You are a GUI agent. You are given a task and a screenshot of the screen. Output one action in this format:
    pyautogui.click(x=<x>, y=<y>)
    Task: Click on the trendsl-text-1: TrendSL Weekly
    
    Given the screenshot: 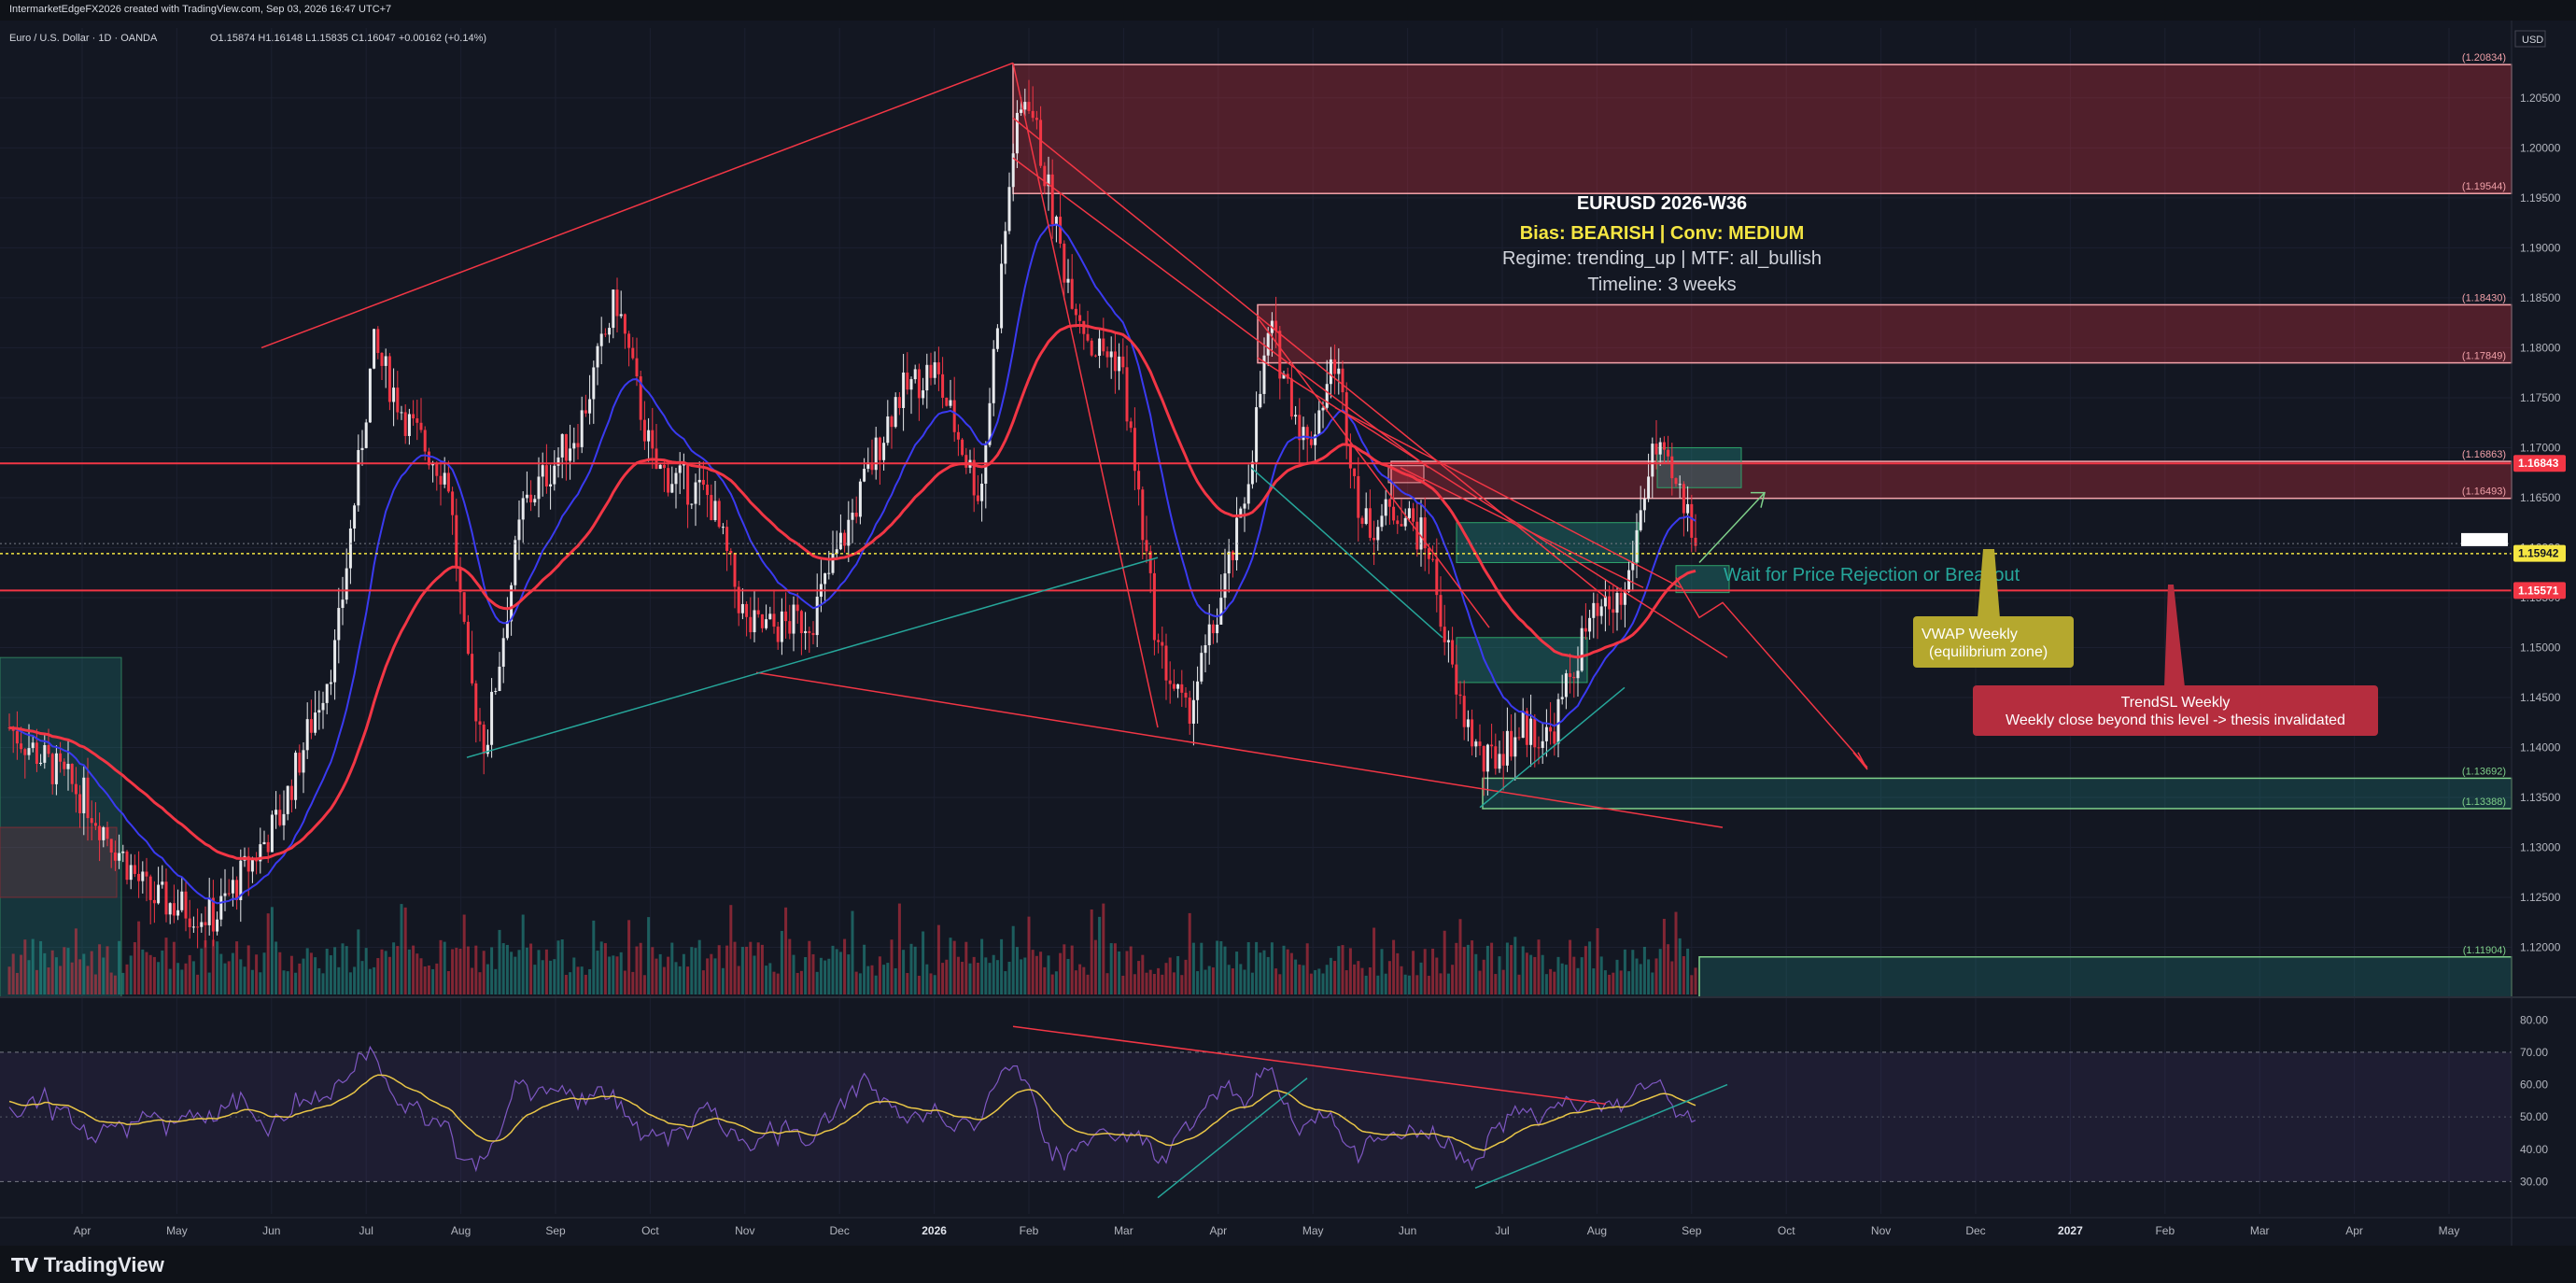 What is the action you would take?
    pyautogui.click(x=2176, y=703)
    